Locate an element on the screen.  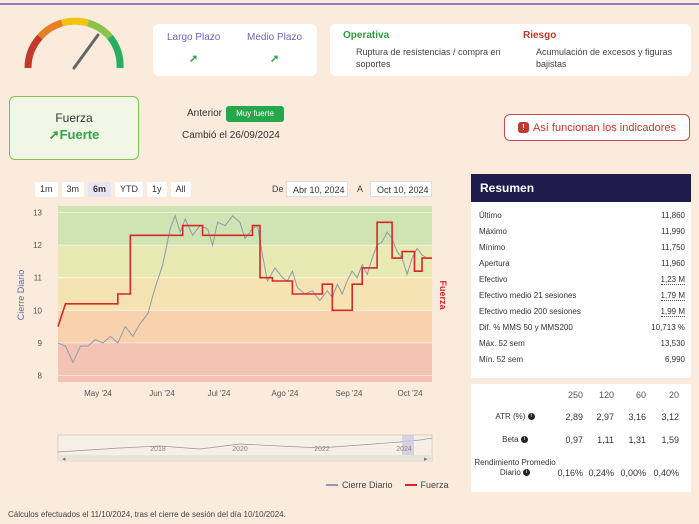
y-tick-label: 11 is located at coordinates (38, 278).